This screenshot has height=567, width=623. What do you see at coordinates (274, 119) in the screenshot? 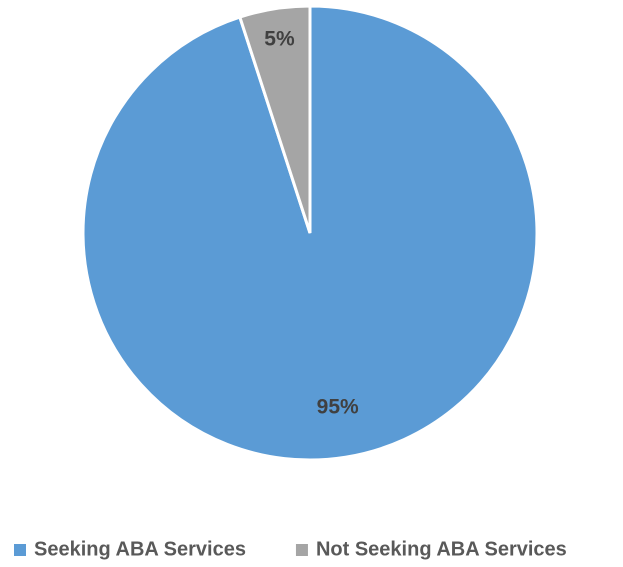
I see `pie-slice` at bounding box center [274, 119].